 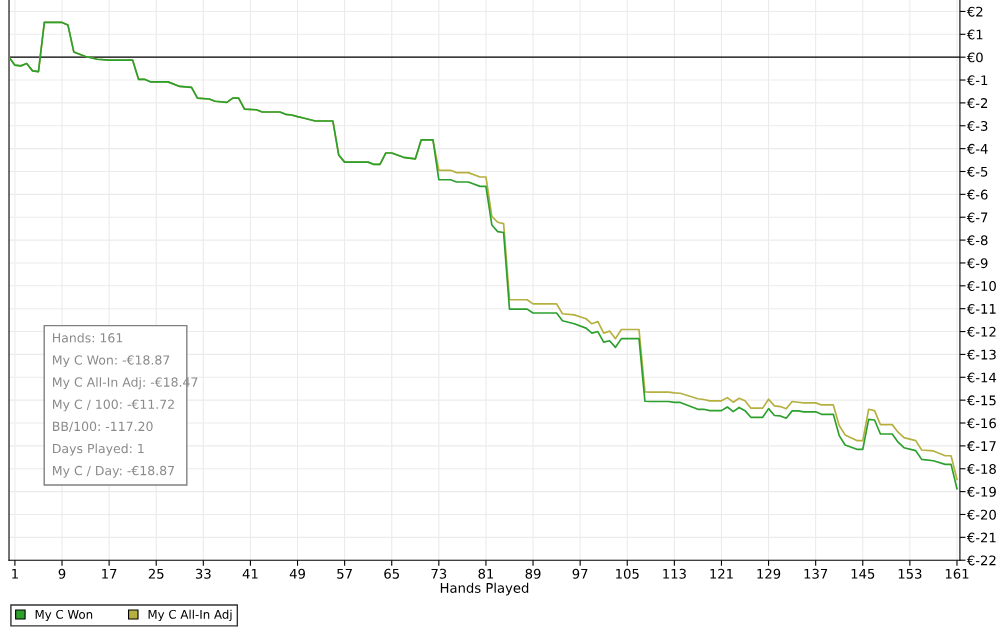 I want to click on x-tick-label: 49, so click(x=297, y=573).